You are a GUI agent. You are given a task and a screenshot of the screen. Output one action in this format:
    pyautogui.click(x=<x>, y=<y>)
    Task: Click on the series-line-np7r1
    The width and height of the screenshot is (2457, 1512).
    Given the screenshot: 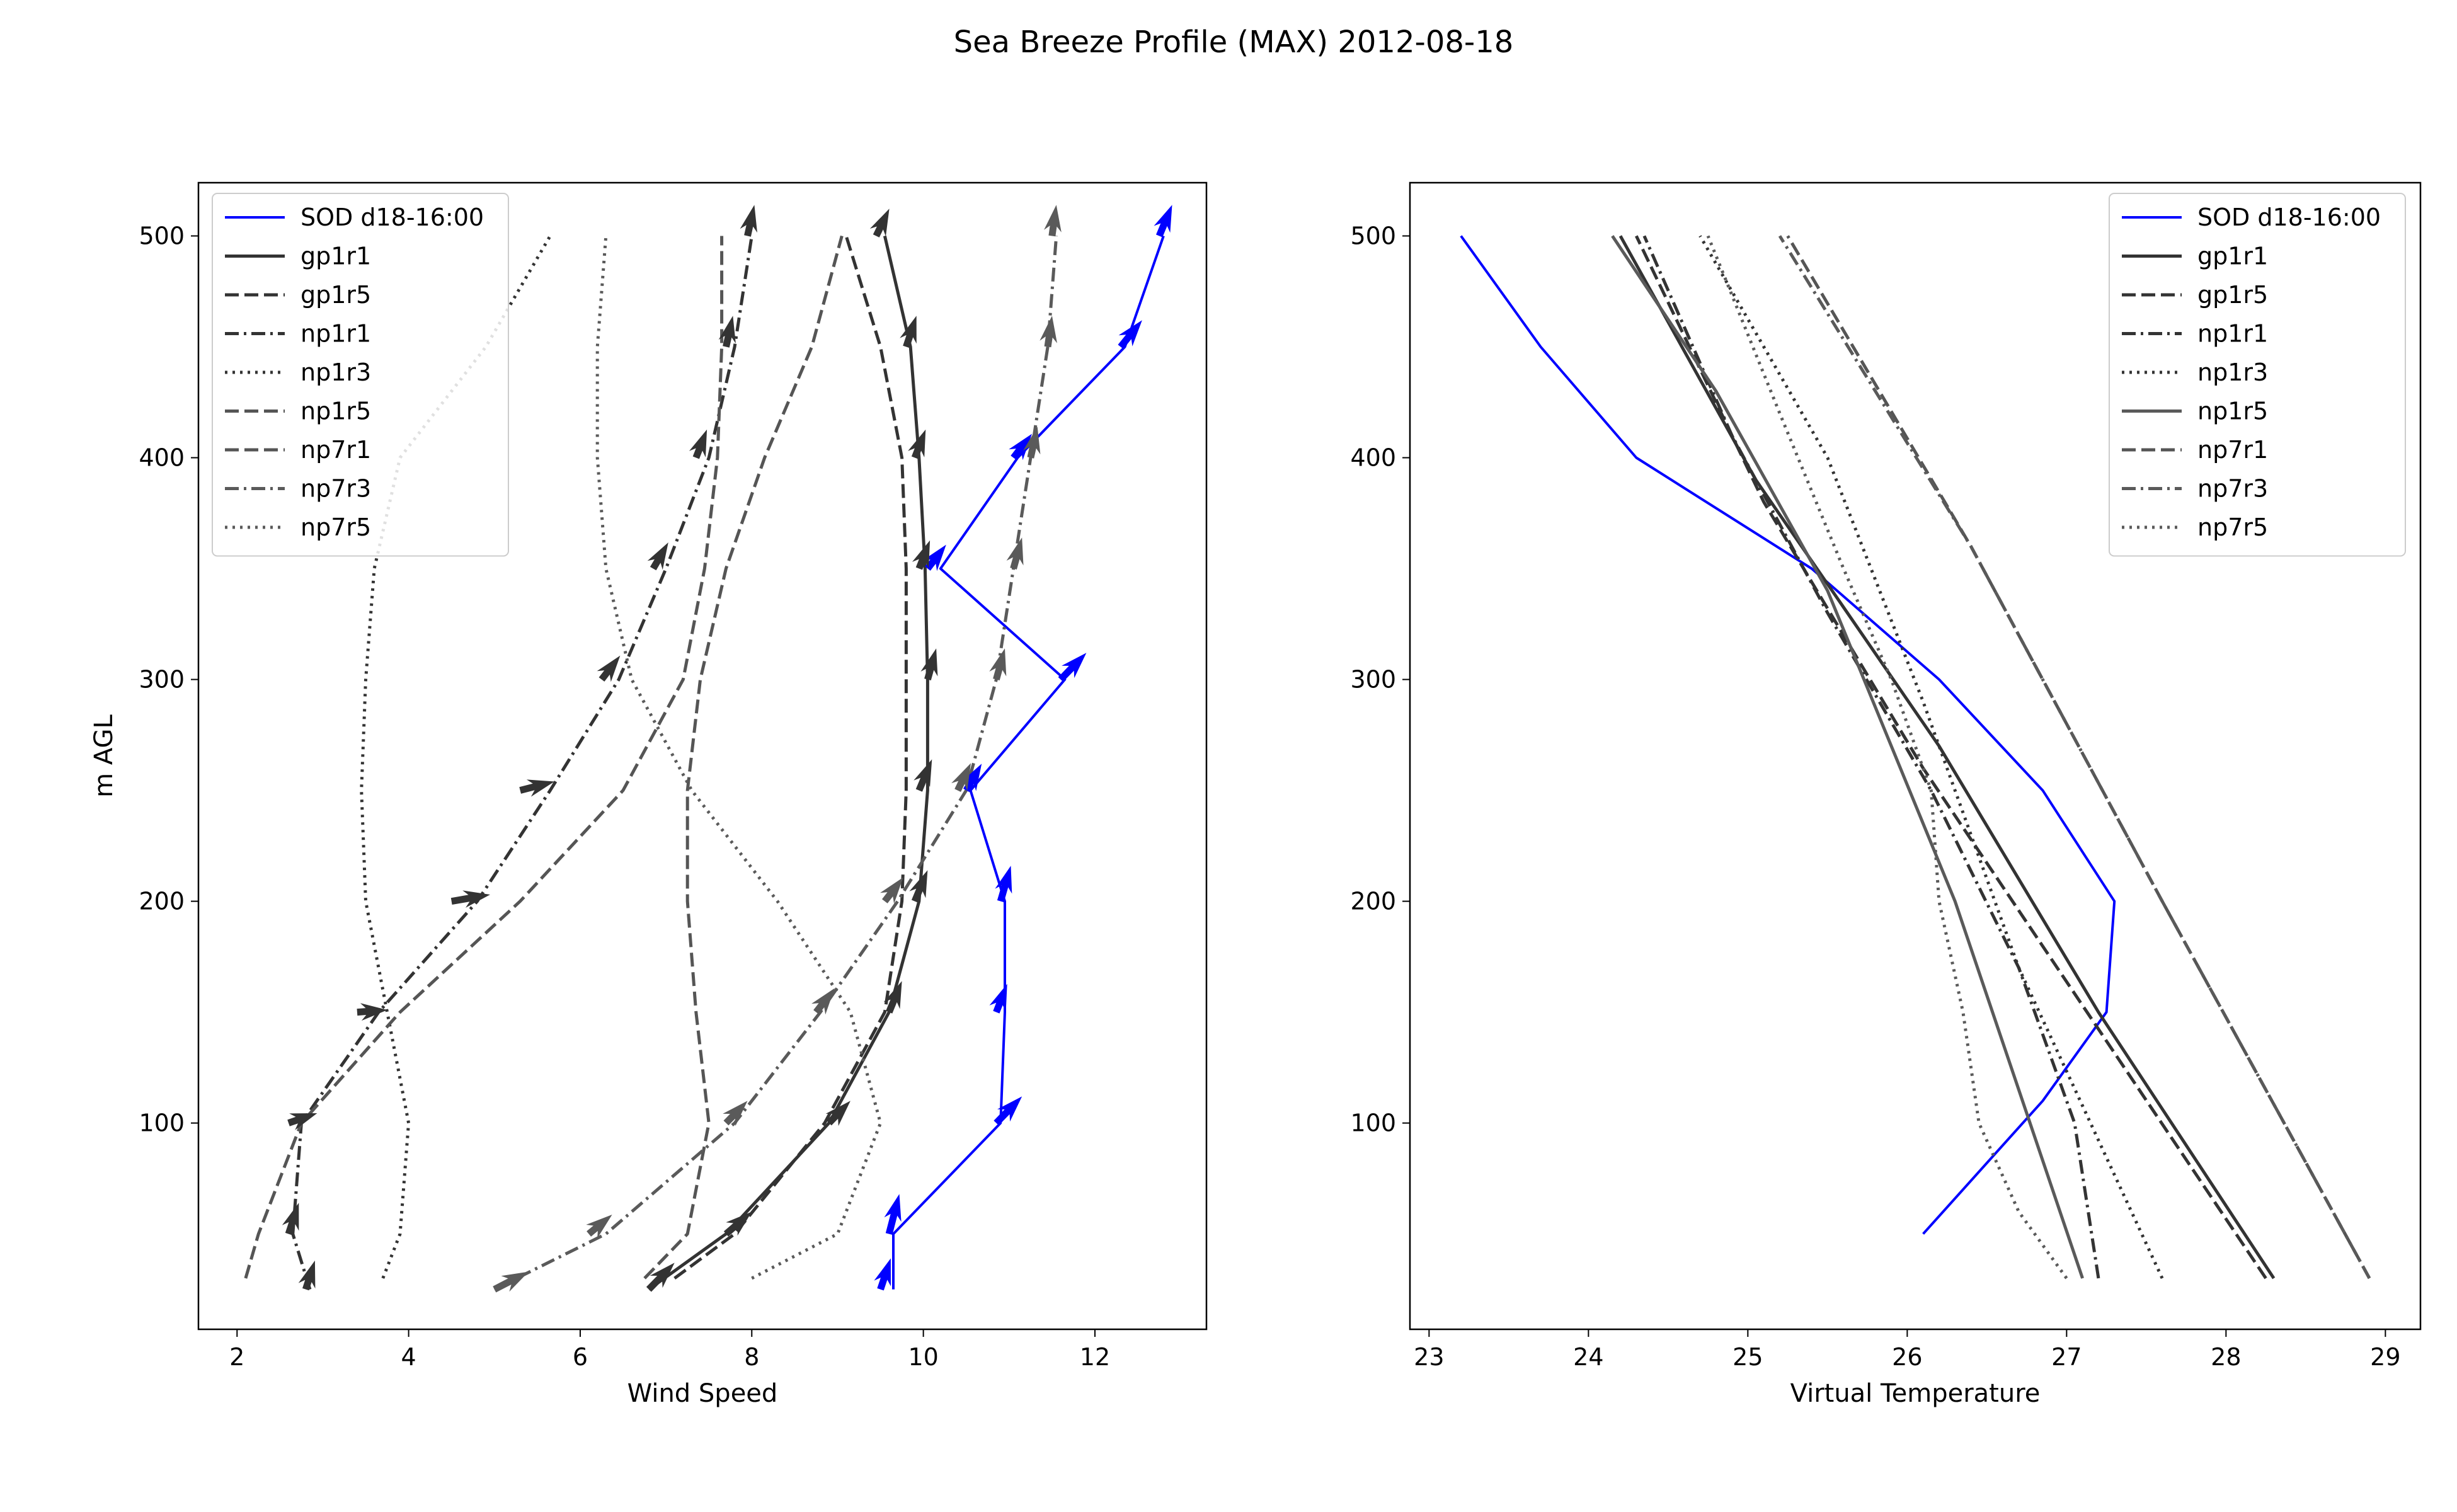 What is the action you would take?
    pyautogui.click(x=743, y=757)
    